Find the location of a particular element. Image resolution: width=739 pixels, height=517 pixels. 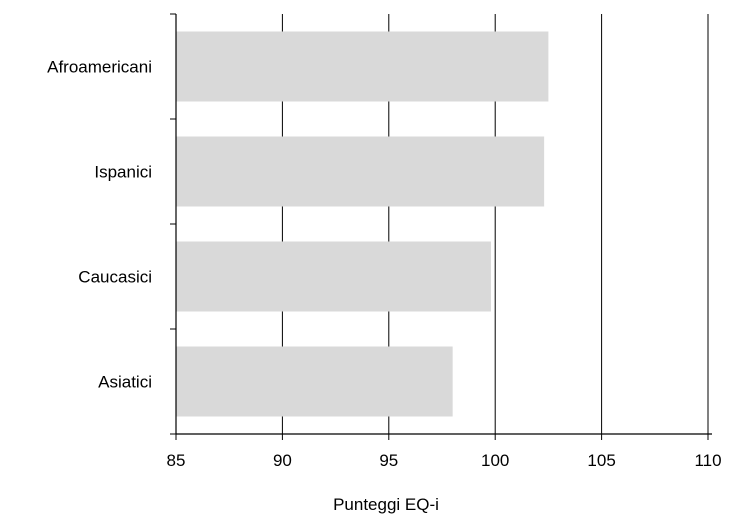

x-tick-label: 110 is located at coordinates (707, 460).